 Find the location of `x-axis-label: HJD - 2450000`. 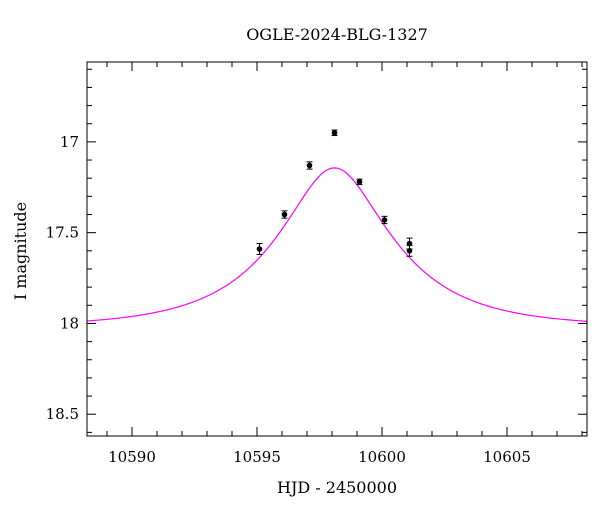

x-axis-label: HJD - 2450000 is located at coordinates (337, 487).